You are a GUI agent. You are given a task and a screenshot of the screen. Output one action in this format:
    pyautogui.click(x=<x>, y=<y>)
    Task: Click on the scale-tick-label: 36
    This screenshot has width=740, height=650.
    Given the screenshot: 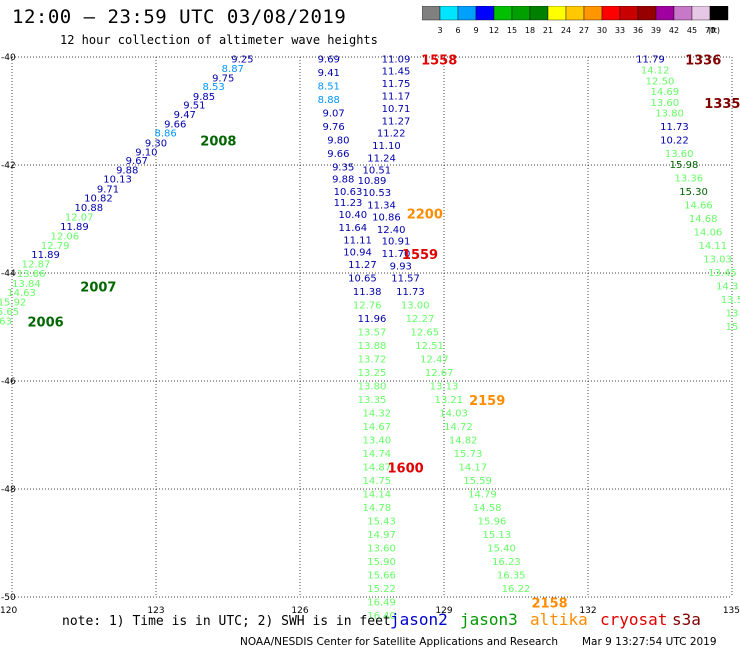 What is the action you would take?
    pyautogui.click(x=638, y=30)
    